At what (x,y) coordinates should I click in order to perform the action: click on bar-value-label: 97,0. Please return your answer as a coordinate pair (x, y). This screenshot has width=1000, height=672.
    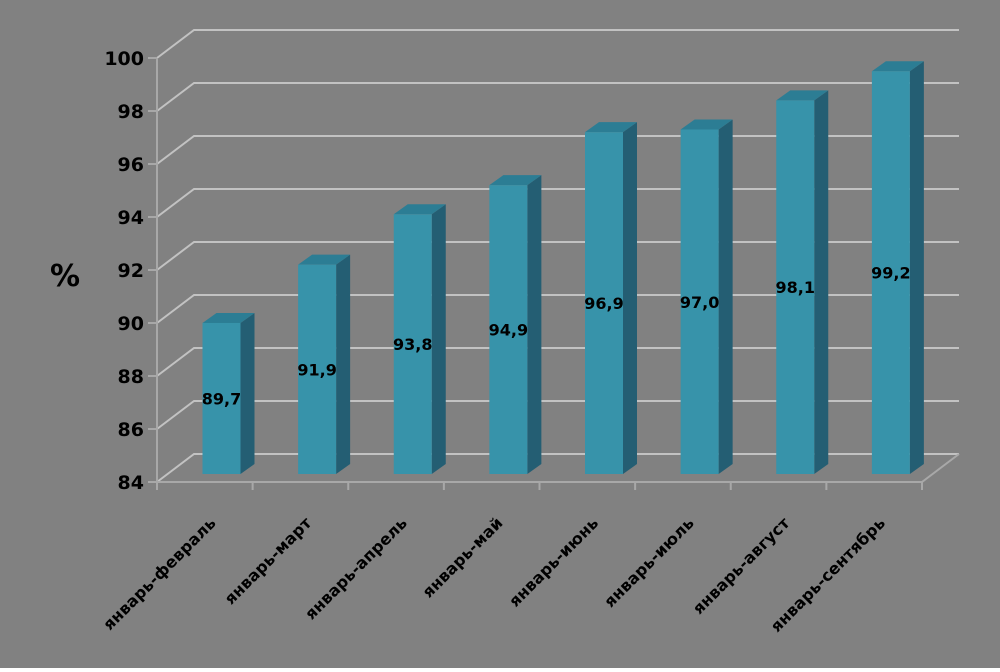
    Looking at the image, I should click on (699, 302).